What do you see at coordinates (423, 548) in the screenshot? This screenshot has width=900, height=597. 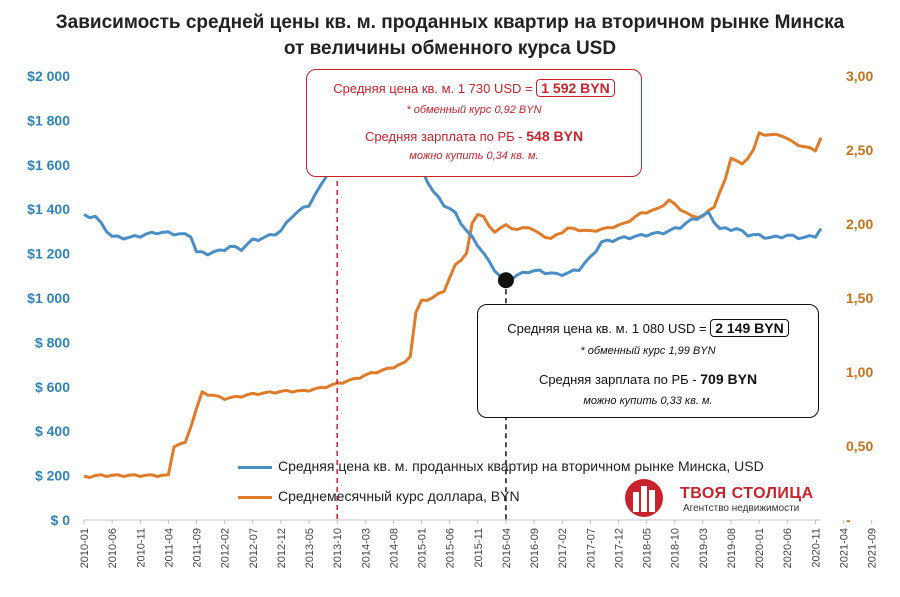 I see `x-tick-label: 2015-01` at bounding box center [423, 548].